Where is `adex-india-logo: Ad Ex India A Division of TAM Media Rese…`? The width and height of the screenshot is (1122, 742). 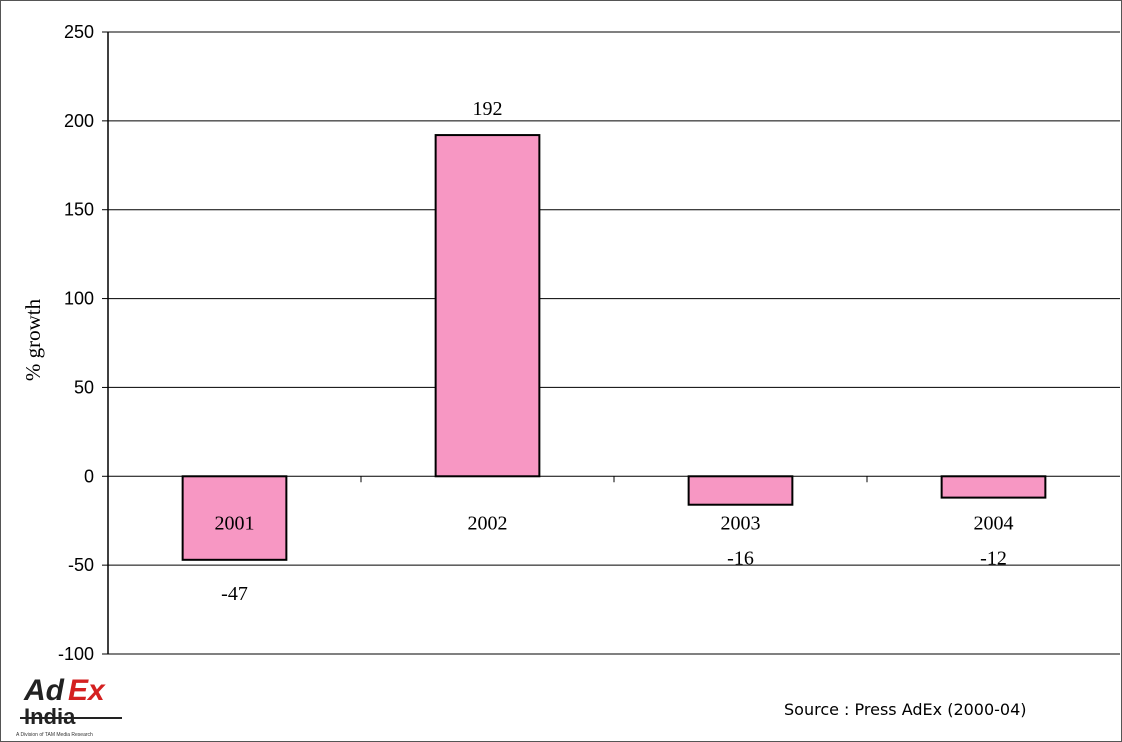
adex-india-logo: Ad Ex India A Division of TAM Media Rese… is located at coordinates (69, 706).